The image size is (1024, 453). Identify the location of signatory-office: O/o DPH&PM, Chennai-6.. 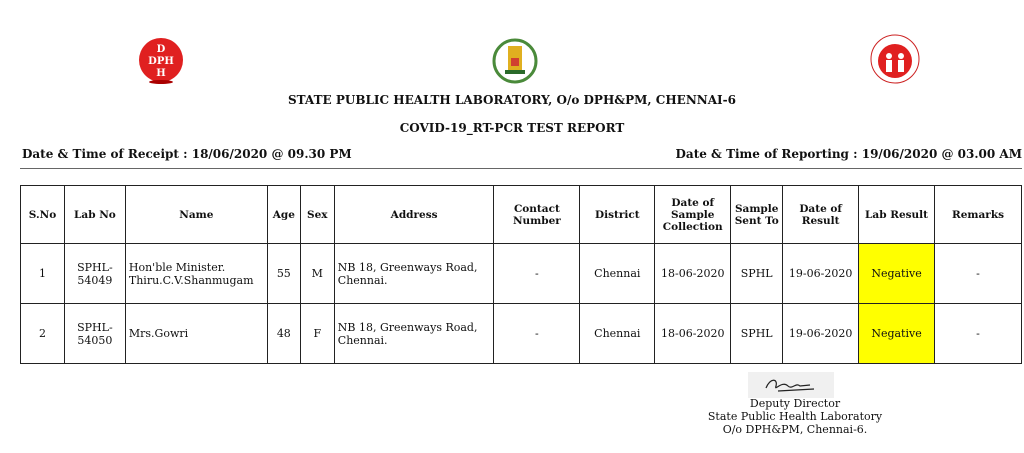
(795, 429).